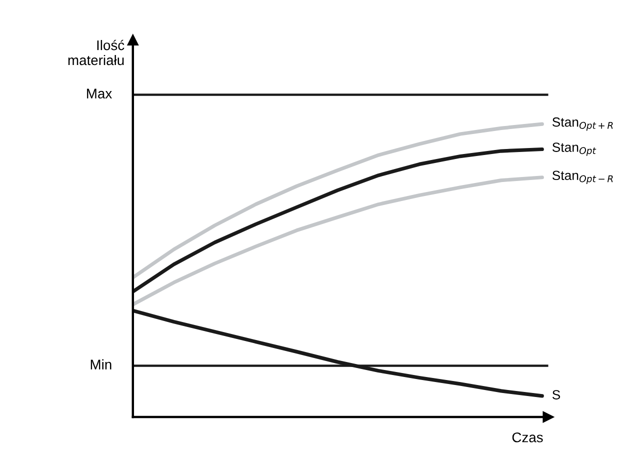 Image resolution: width=642 pixels, height=457 pixels. What do you see at coordinates (582, 177) in the screenshot?
I see `series-label: Stan$_{Opt−R}$` at bounding box center [582, 177].